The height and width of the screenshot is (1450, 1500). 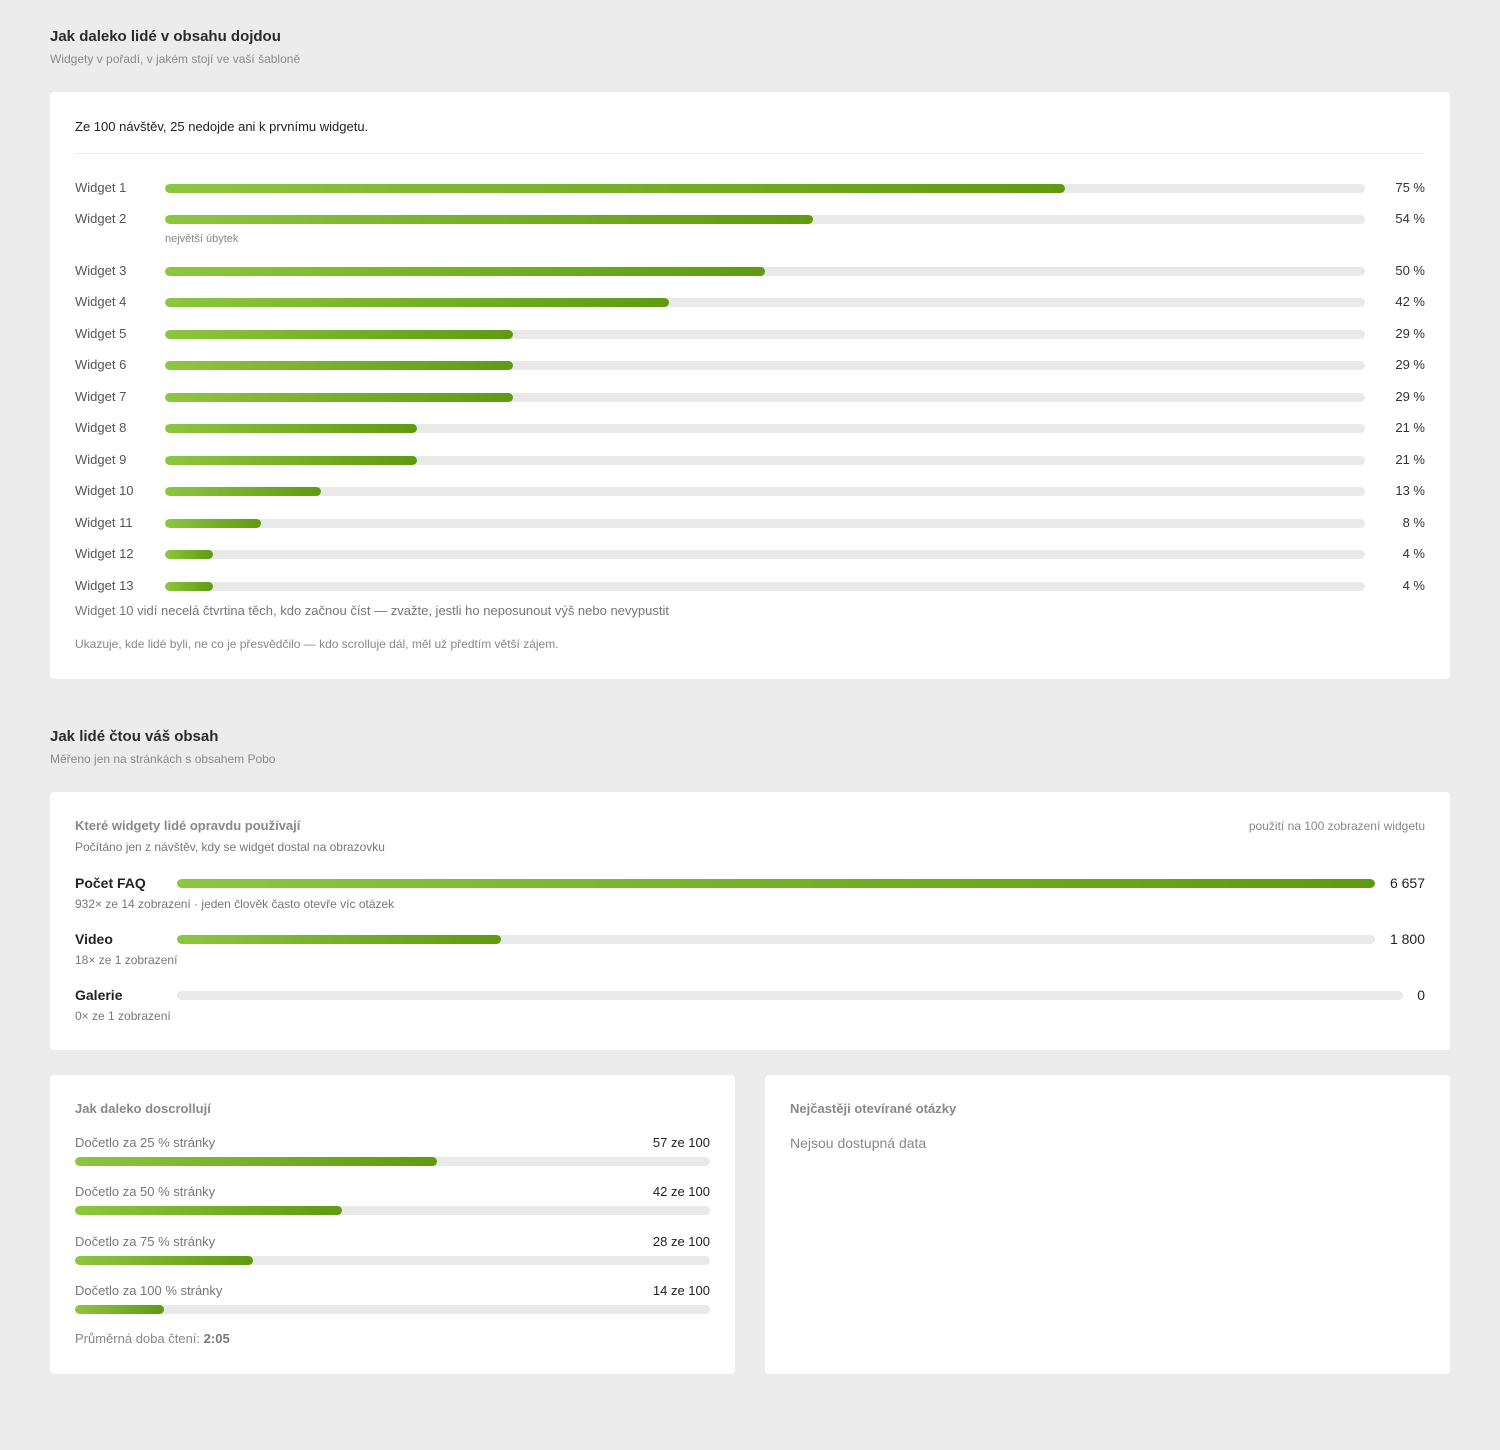 I want to click on scroll-row-label: Dočetlo za 25 % stránky, so click(x=145, y=1142).